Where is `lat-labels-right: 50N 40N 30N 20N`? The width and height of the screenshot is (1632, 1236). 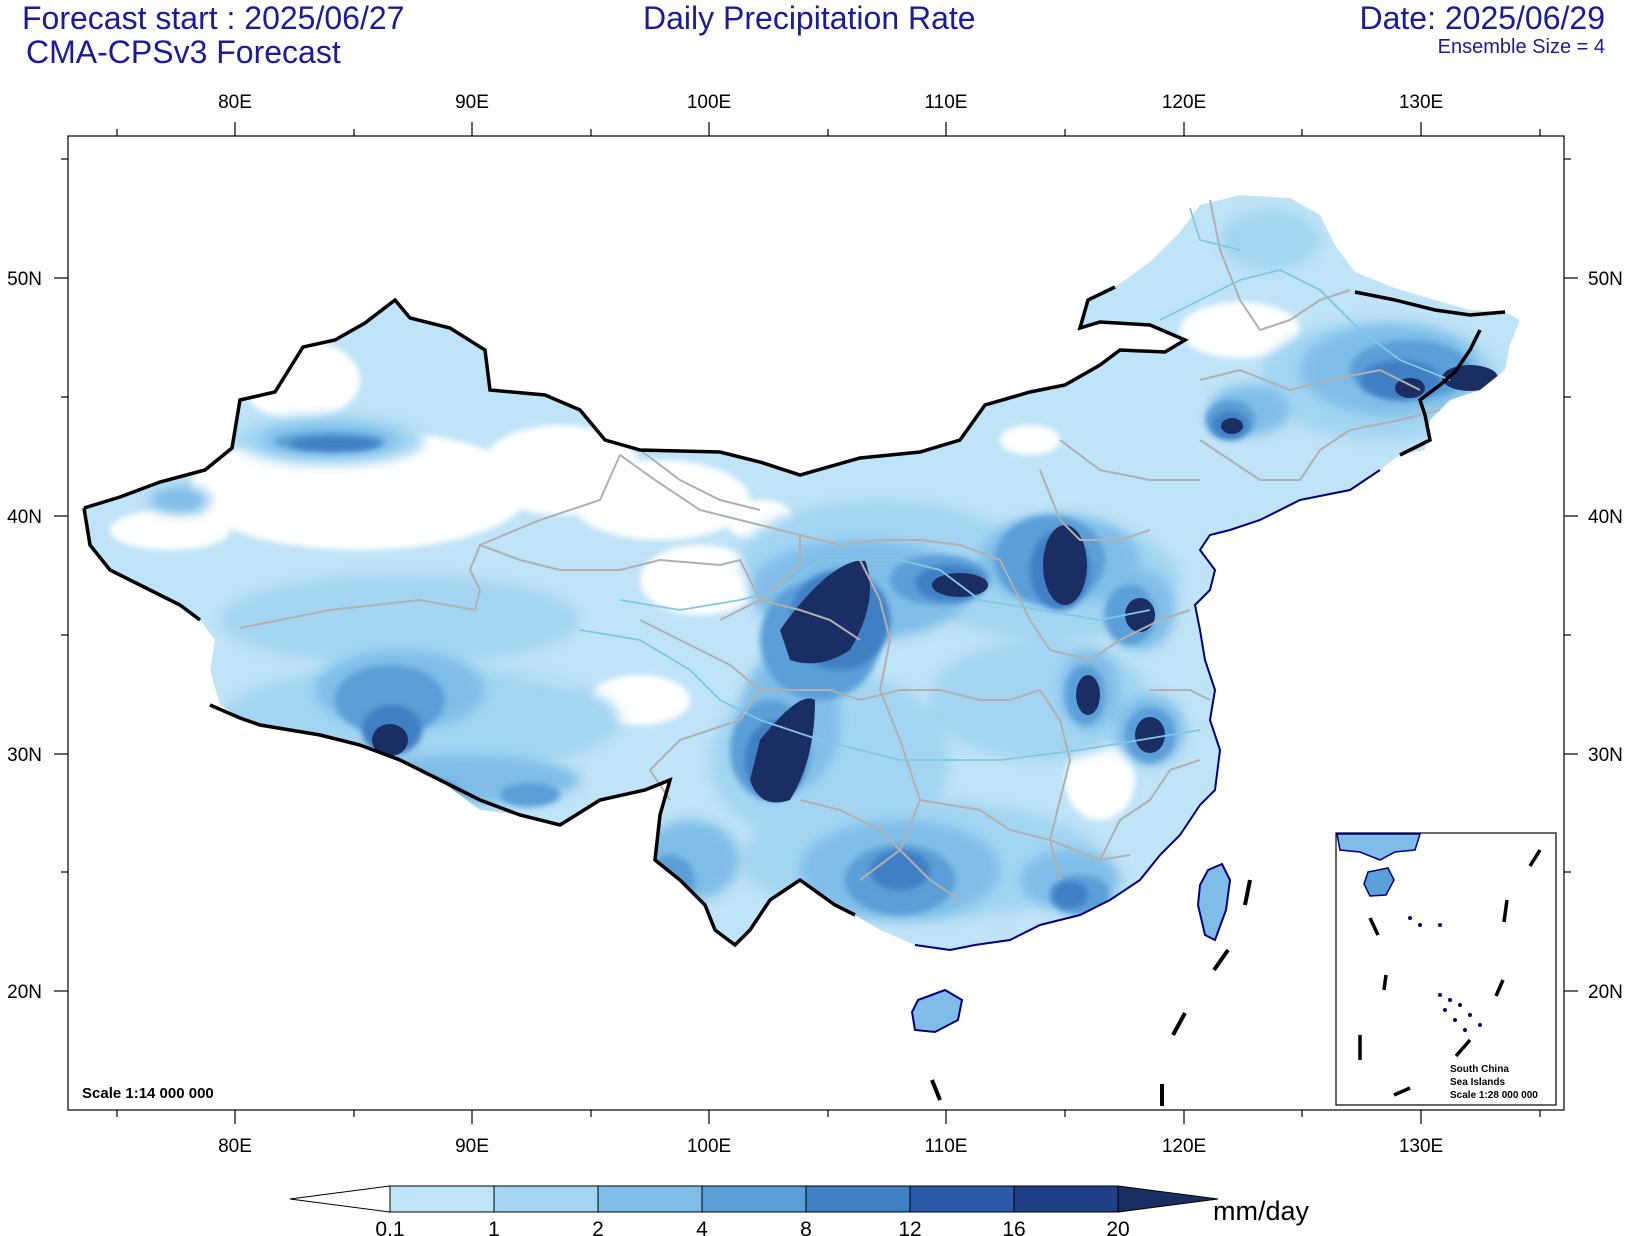
lat-labels-right: 50N 40N 30N 20N is located at coordinates (1605, 636).